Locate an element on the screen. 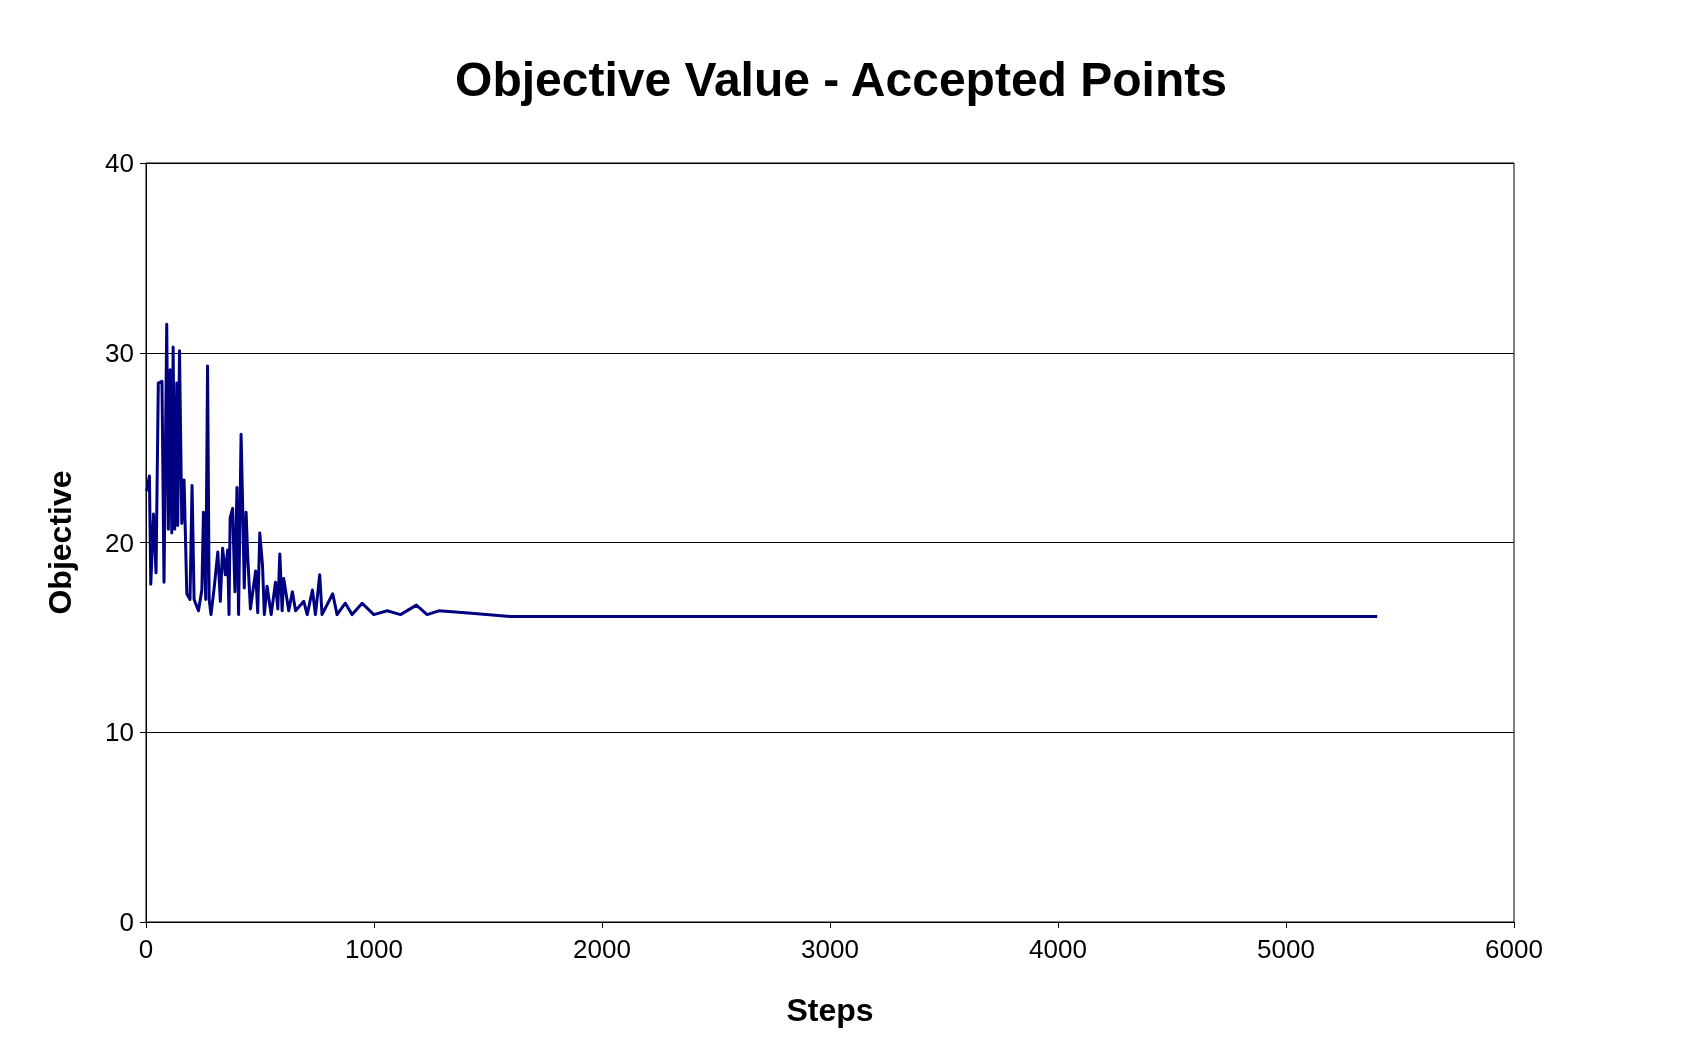  x-tick-label: 2000 is located at coordinates (602, 949).